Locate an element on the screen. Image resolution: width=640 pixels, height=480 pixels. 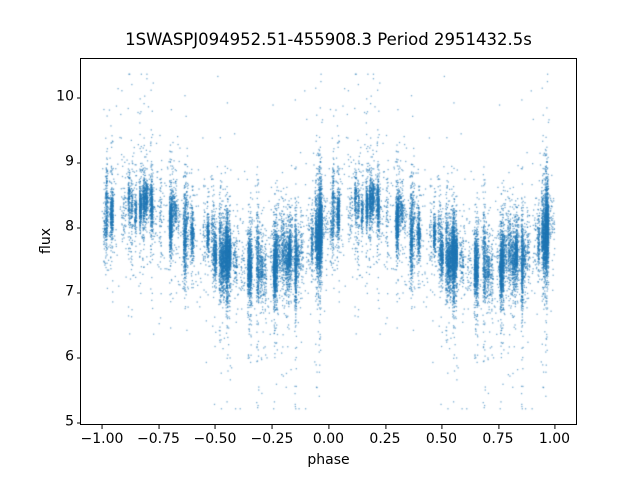
y-tick-label: 5 is located at coordinates (73, 421).